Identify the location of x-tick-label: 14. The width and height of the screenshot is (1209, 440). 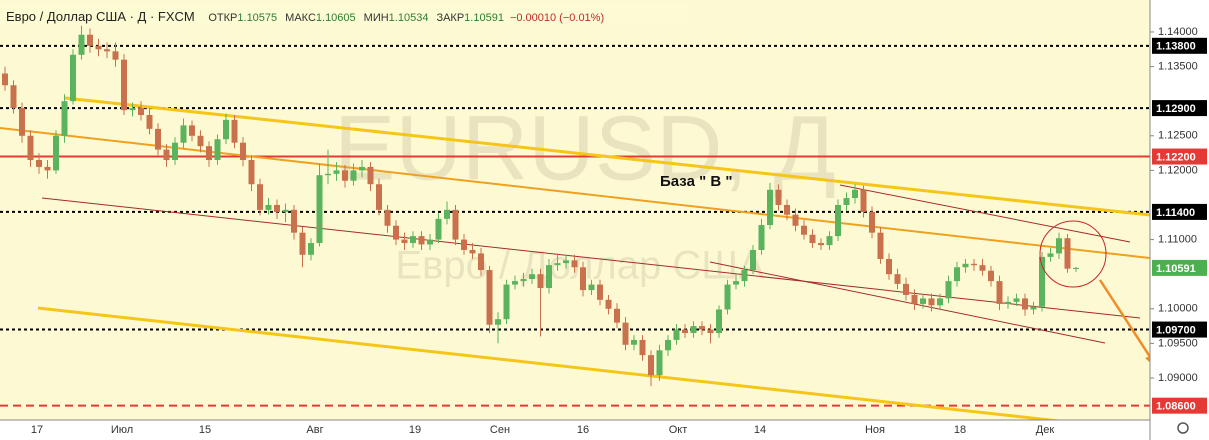
(760, 430).